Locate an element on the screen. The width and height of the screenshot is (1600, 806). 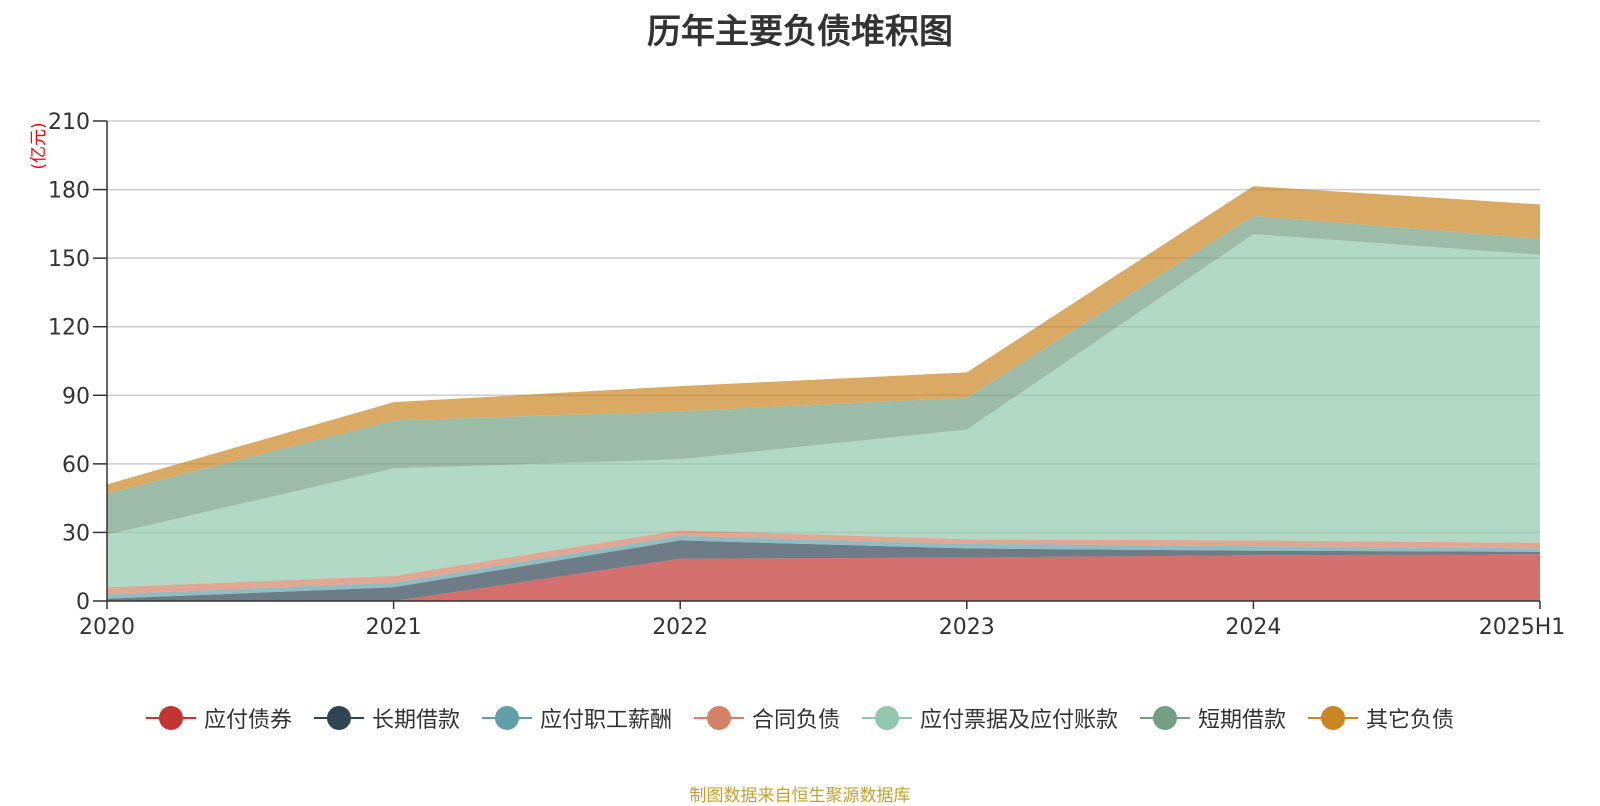
legend-item-0: 应付债券 is located at coordinates (218, 718).